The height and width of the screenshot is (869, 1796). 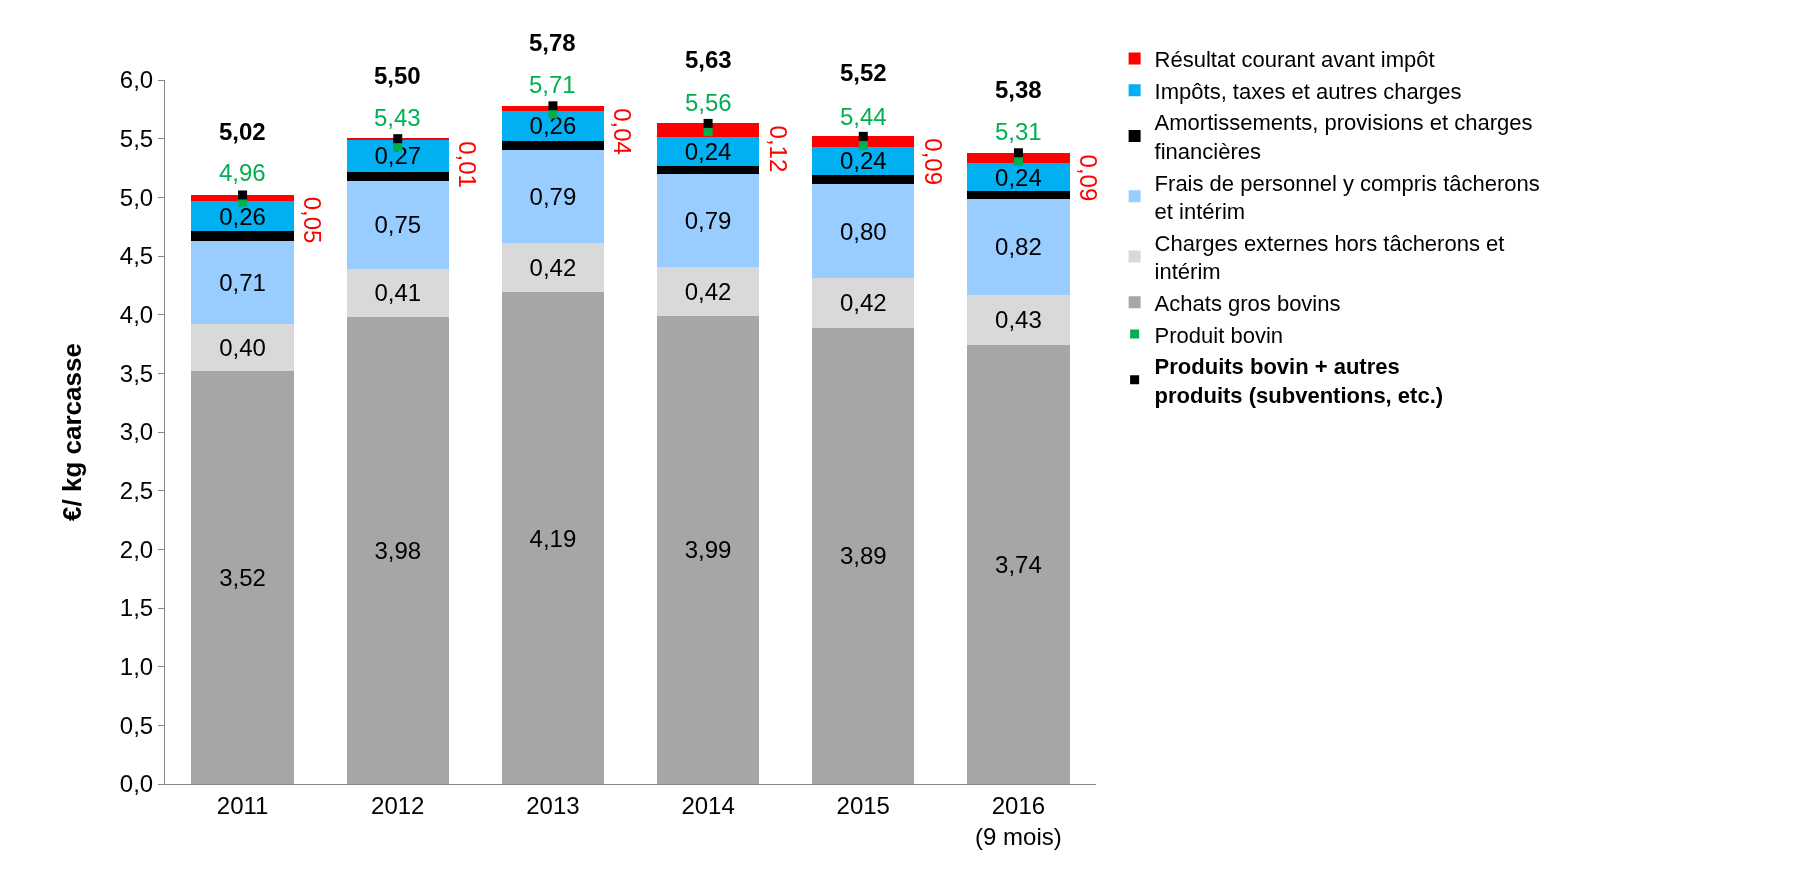 I want to click on data-label: 5,38, so click(x=1018, y=89).